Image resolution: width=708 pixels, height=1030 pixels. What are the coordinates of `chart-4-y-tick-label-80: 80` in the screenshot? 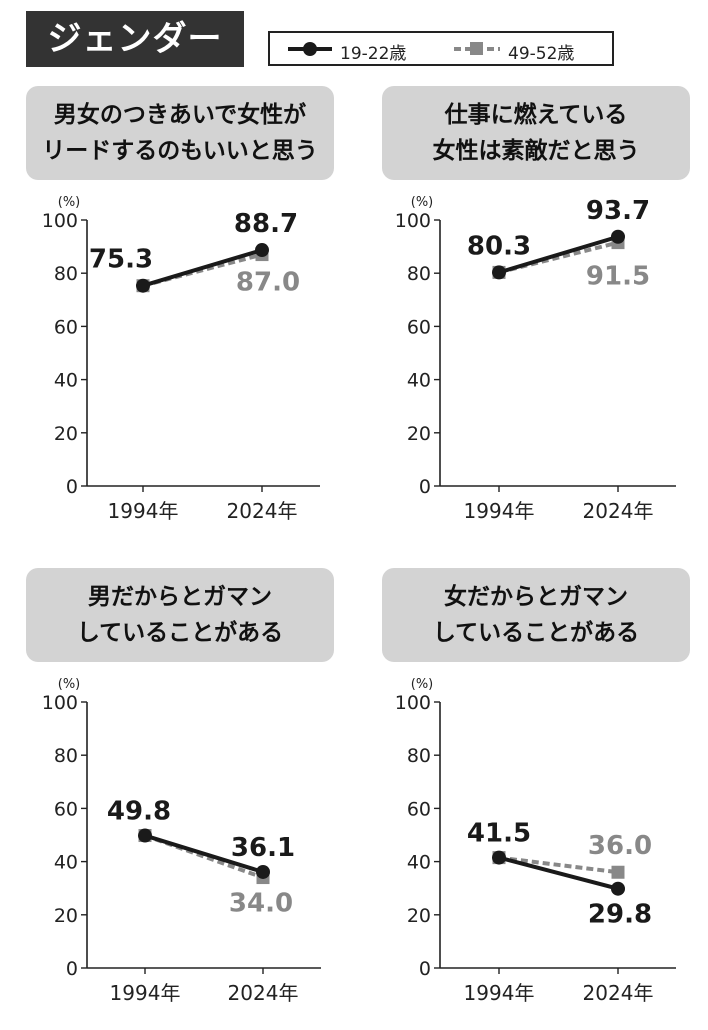 It's located at (419, 756).